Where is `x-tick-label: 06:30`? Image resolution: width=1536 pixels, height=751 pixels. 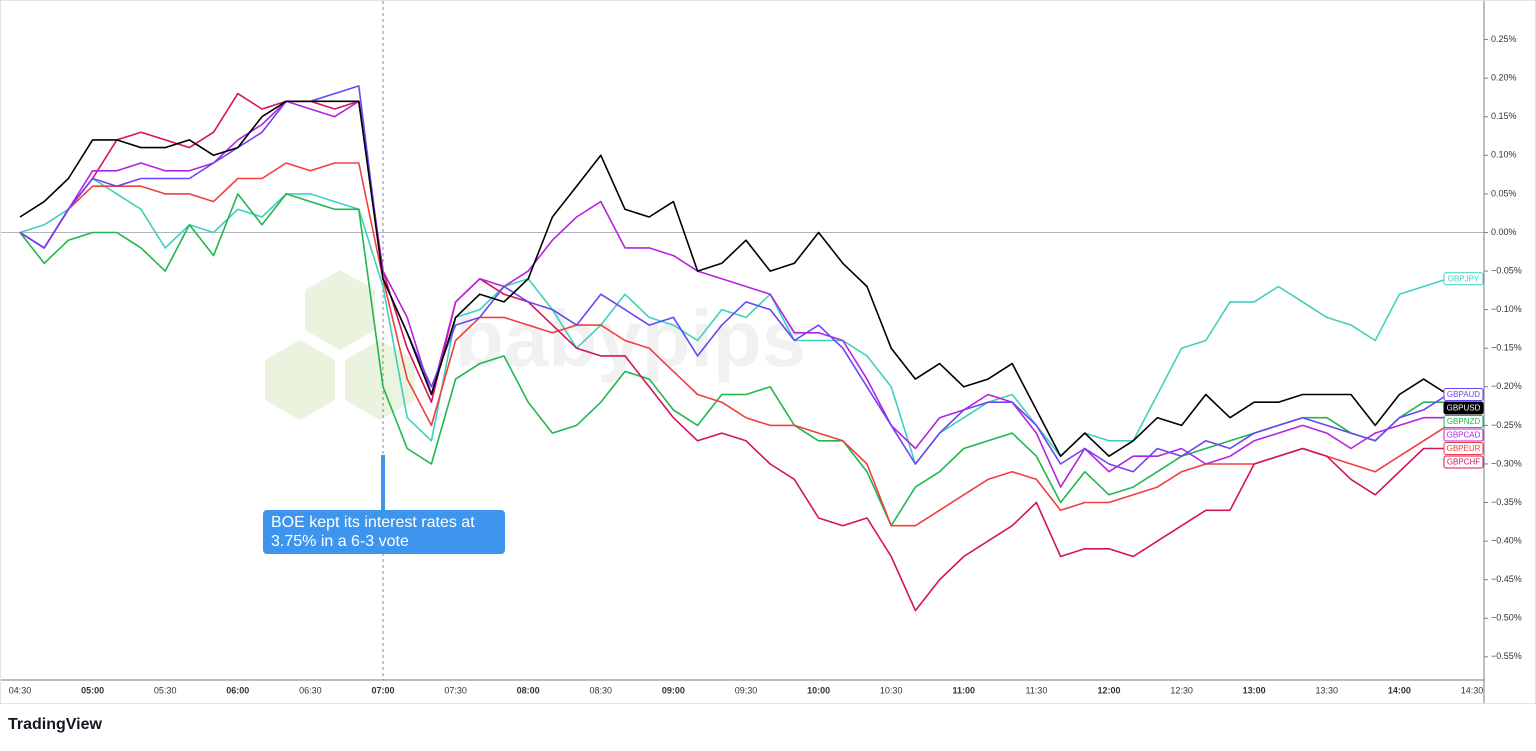 x-tick-label: 06:30 is located at coordinates (310, 690).